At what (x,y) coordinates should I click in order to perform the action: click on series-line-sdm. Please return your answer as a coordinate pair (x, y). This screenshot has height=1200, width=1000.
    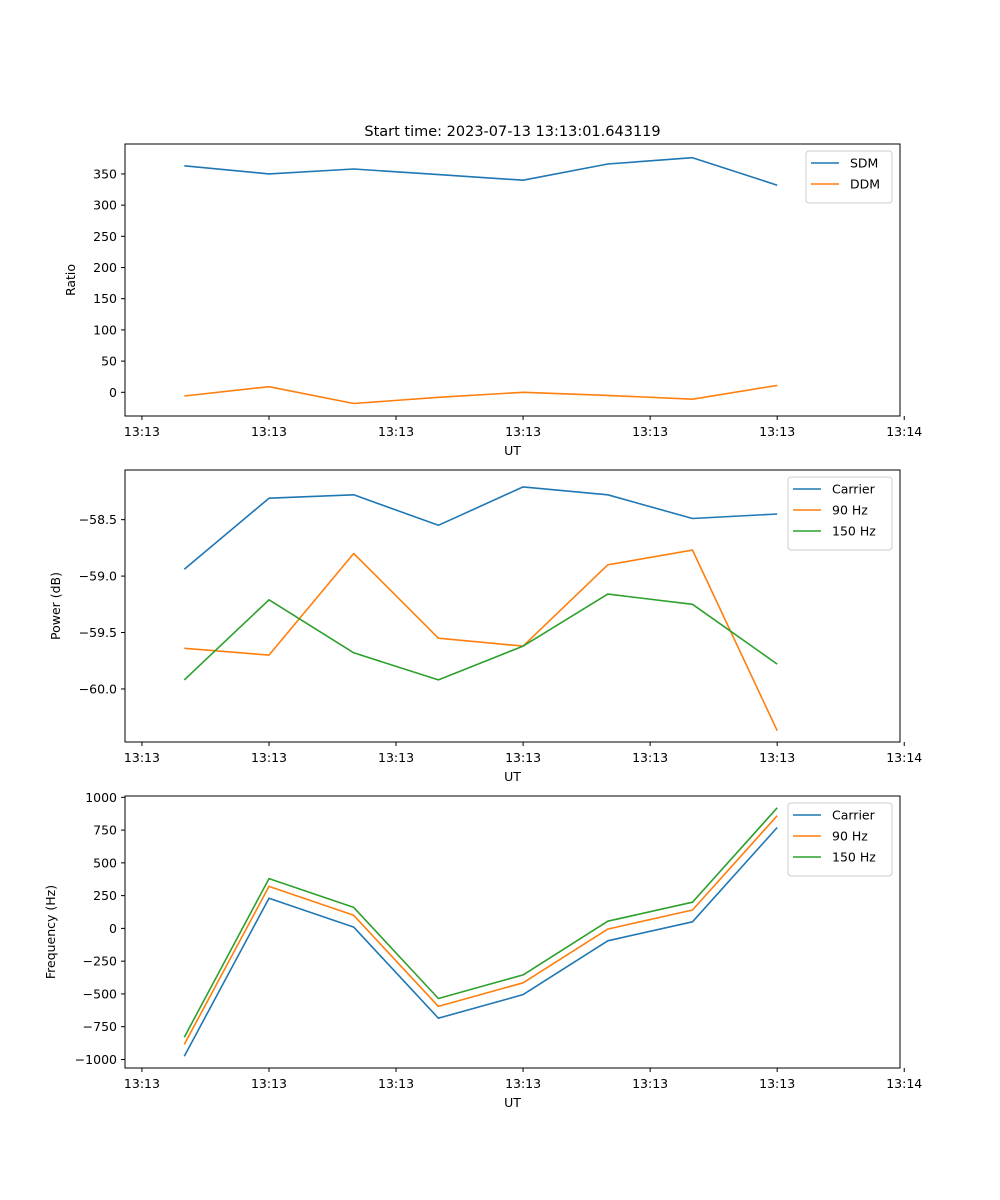
    Looking at the image, I should click on (481, 171).